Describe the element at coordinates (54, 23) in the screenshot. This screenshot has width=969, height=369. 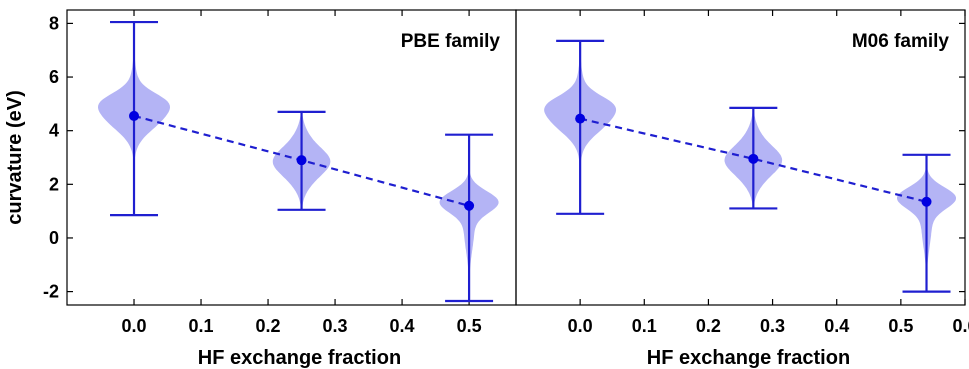
I see `y-tick-label: 8` at that location.